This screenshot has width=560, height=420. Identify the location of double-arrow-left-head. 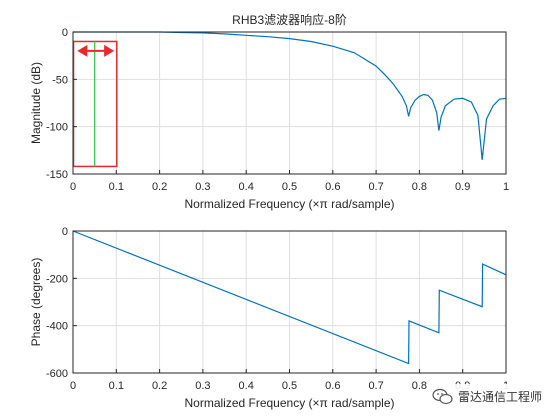
(82, 50).